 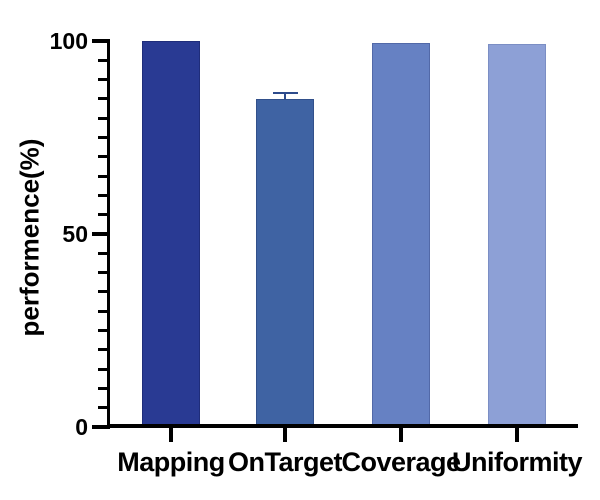 What do you see at coordinates (75, 233) in the screenshot?
I see `y-axis-tick-label: 50` at bounding box center [75, 233].